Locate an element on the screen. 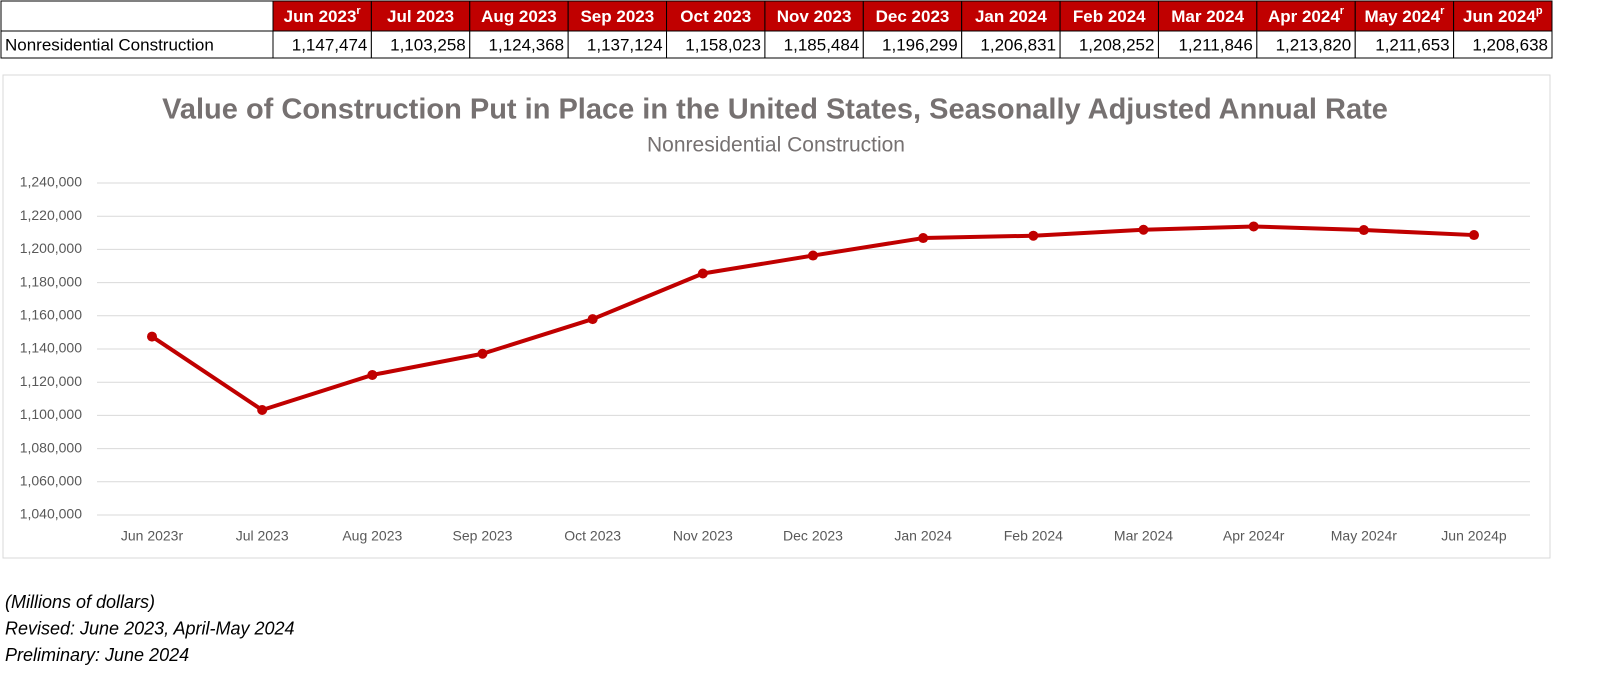 This screenshot has width=1600, height=686. header-label: Apr 2024r is located at coordinates (1306, 16).